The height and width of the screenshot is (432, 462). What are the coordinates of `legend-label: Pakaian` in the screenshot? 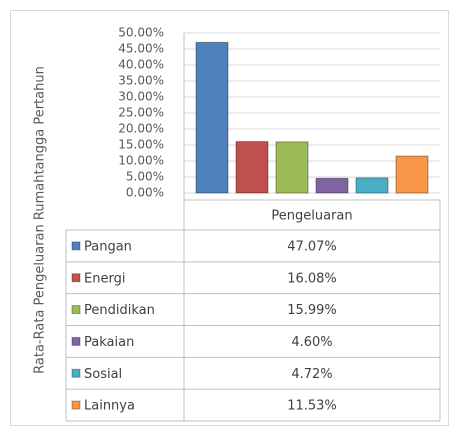 It's located at (109, 342).